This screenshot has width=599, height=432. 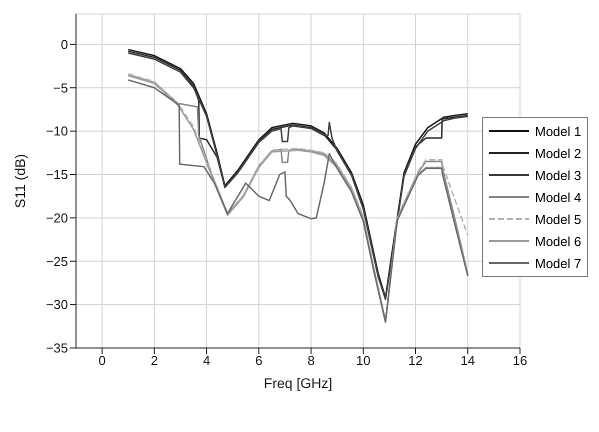 I want to click on y-tick-label: −20, so click(x=57, y=218).